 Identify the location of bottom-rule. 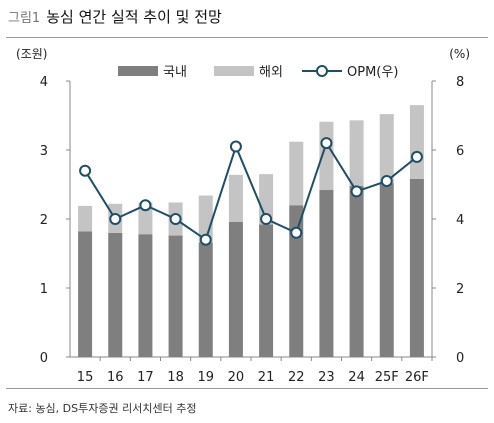
(247, 388).